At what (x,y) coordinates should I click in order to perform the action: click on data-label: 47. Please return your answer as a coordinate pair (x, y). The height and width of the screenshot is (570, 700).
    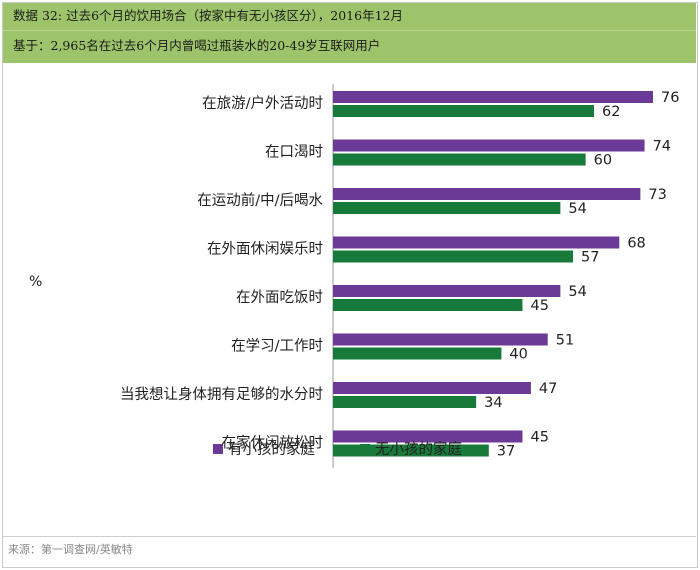
    Looking at the image, I should click on (548, 389).